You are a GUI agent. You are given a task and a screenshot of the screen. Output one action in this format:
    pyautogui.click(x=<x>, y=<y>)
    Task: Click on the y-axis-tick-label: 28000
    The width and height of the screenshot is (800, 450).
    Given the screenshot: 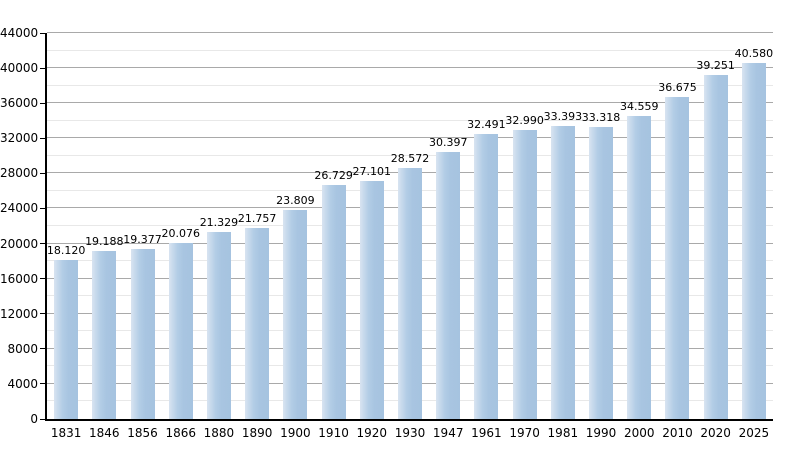 What is the action you would take?
    pyautogui.click(x=19, y=173)
    